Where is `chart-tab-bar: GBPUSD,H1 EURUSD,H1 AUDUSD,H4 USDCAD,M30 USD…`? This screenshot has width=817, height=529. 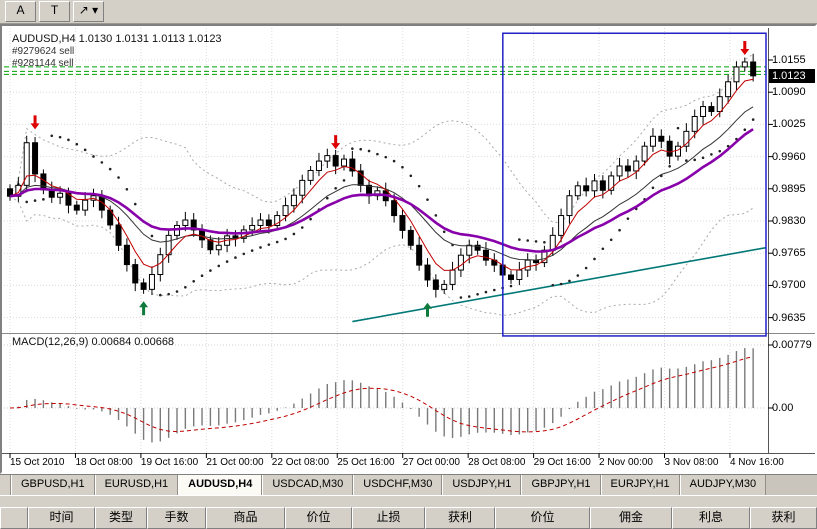 chart-tab-bar: GBPUSD,H1 EURUSD,H1 AUDUSD,H4 USDCAD,M30 USD… is located at coordinates (408, 484).